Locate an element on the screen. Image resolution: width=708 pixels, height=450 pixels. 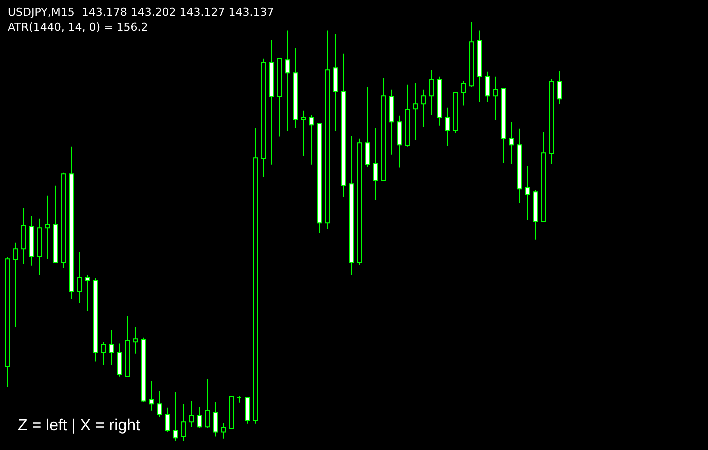
chart-subtitle: ATR(1440, 14, 0) = 156.2 is located at coordinates (78, 27).